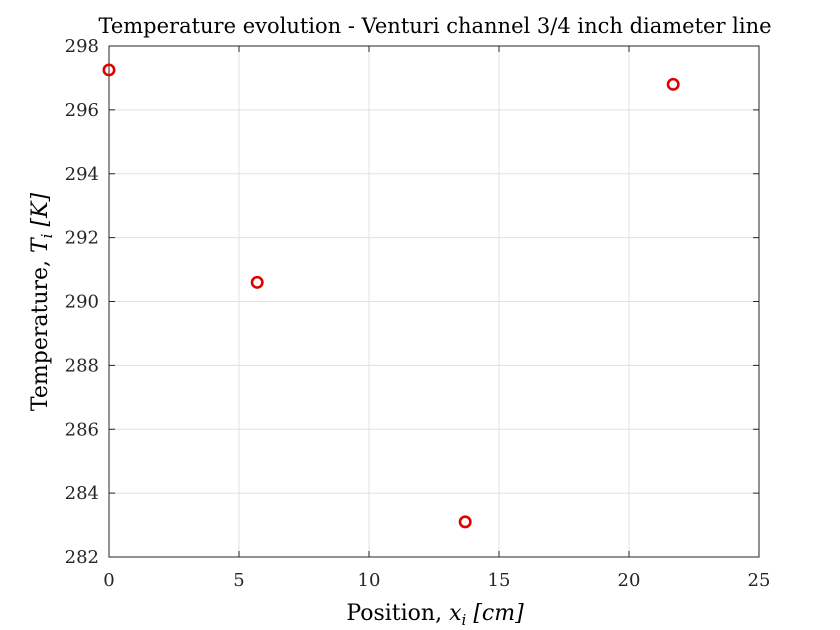  I want to click on y-tick-label: 294, so click(82, 174).